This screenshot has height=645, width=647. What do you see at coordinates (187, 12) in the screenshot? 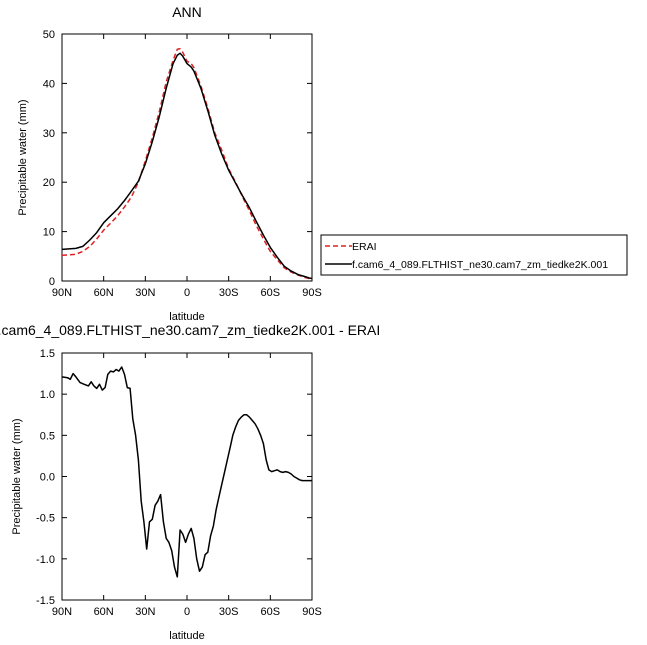
I see `top-chart-title: ANN` at bounding box center [187, 12].